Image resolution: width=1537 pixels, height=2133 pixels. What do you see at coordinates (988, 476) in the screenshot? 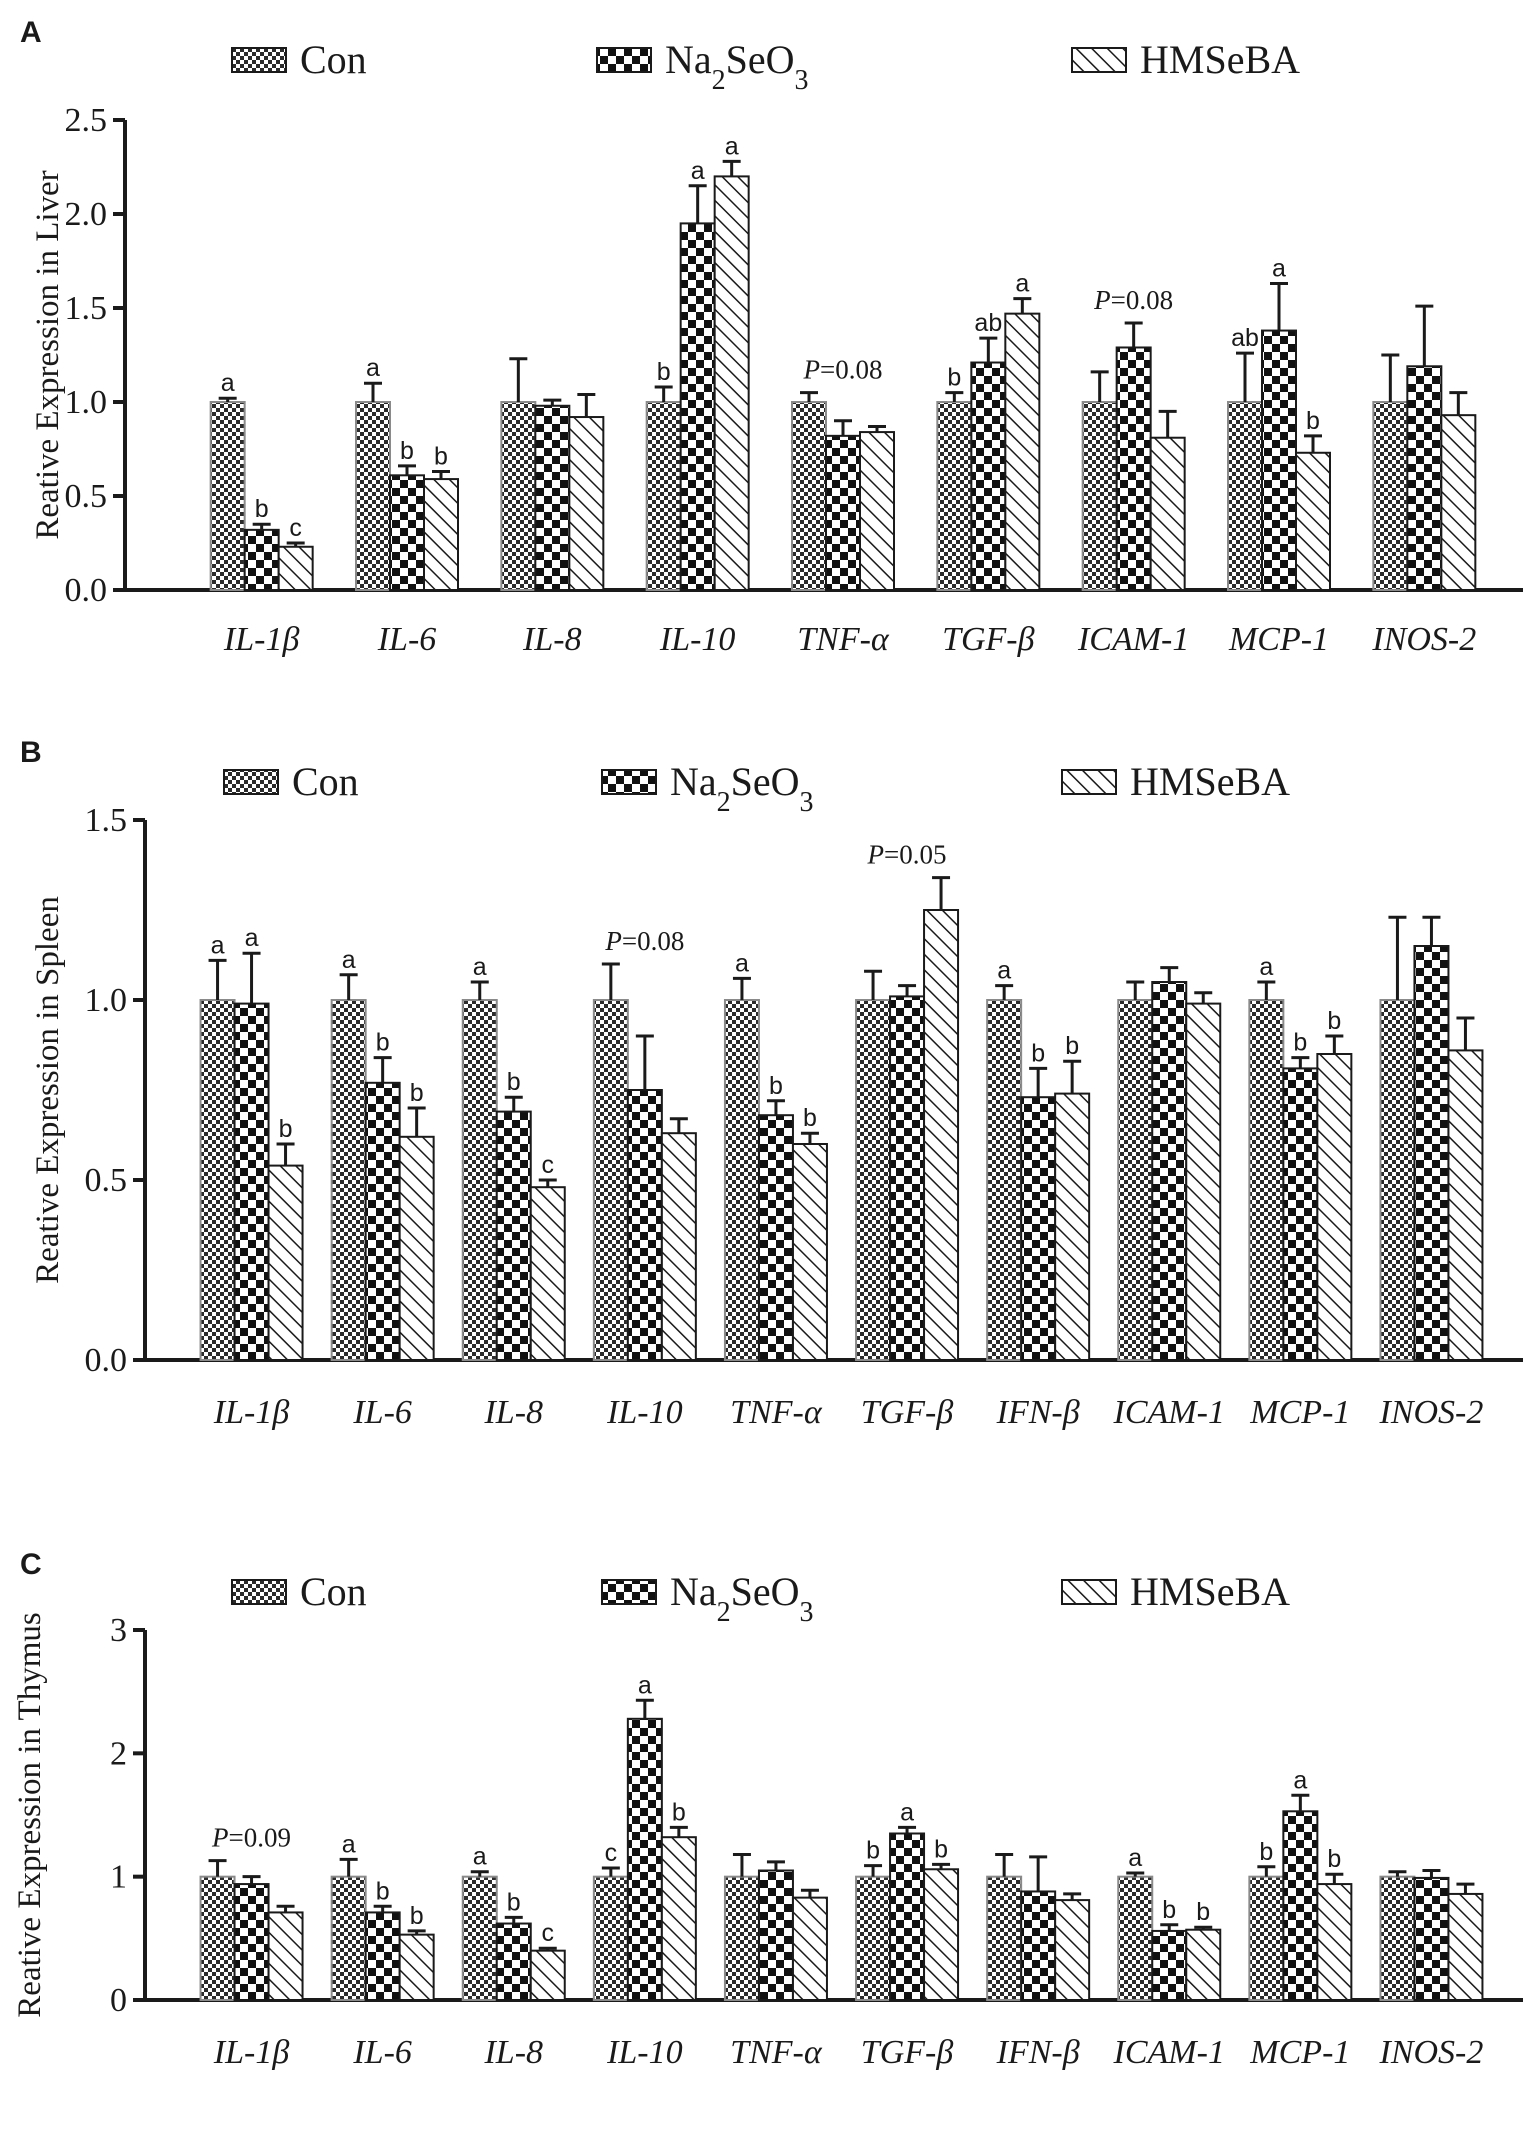
I see `bar-na2seo3-tgf-beta` at bounding box center [988, 476].